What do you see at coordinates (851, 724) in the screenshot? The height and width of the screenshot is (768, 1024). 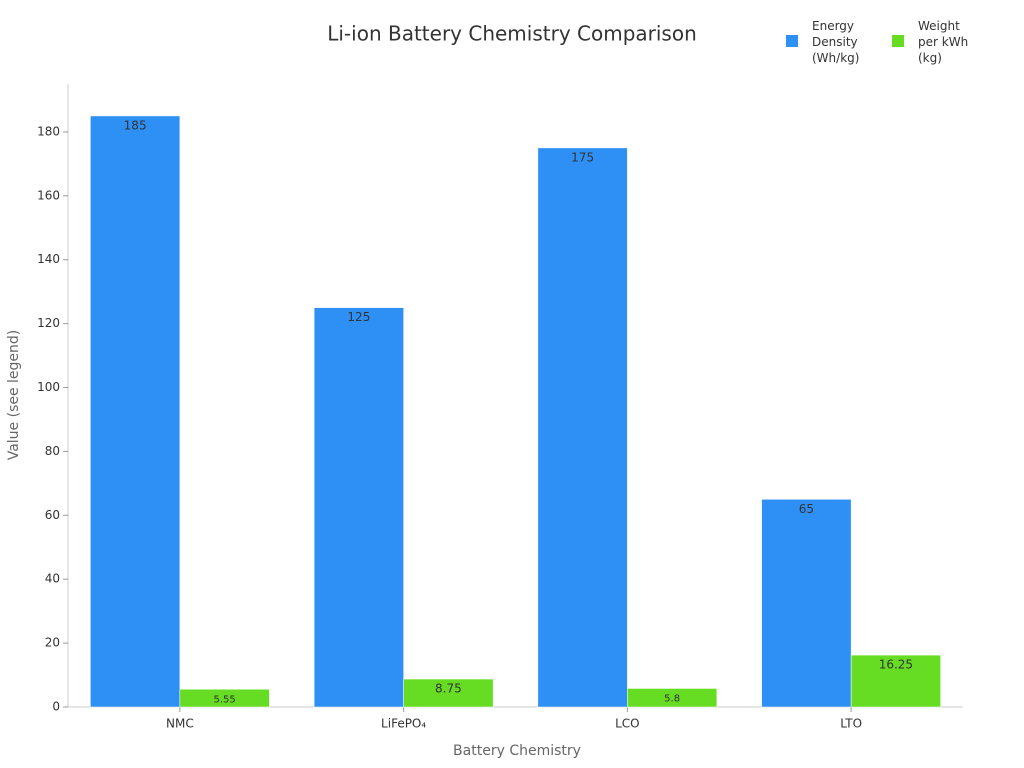 I see `x-tick-label: LTO` at bounding box center [851, 724].